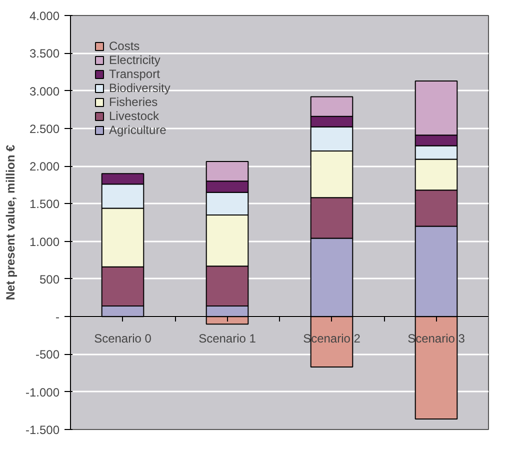 Image resolution: width=512 pixels, height=449 pixels. I want to click on legend-label: Electricity, so click(134, 60).